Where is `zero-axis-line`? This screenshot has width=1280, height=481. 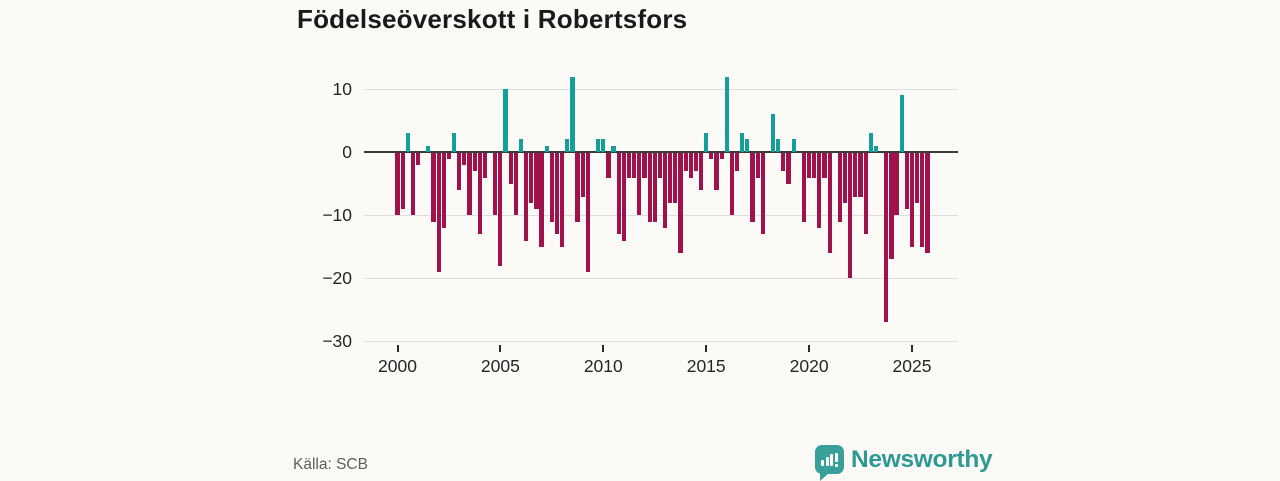 zero-axis-line is located at coordinates (661, 151).